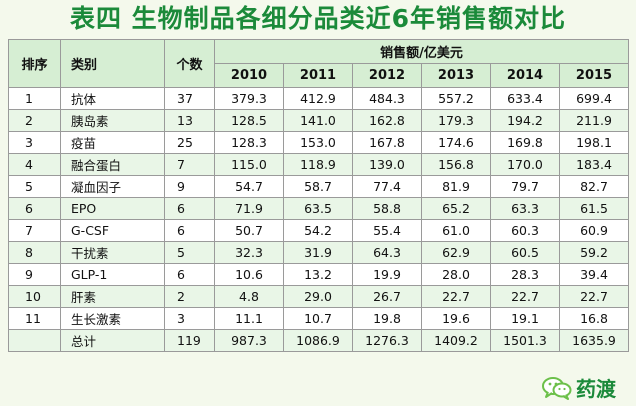 This screenshot has width=636, height=406. Describe the element at coordinates (189, 252) in the screenshot. I see `count-cell: 5` at that location.